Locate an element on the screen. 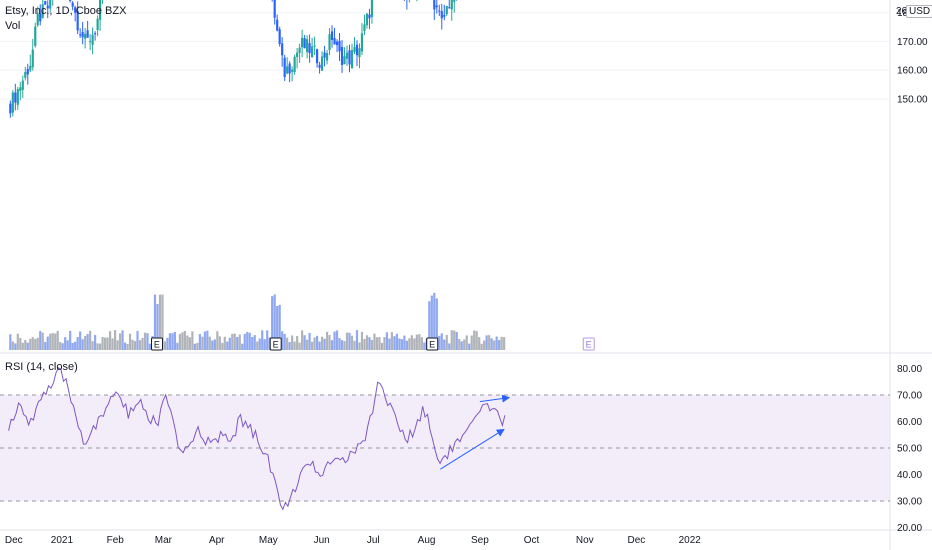 This screenshot has height=550, width=932. currency-badge: USD is located at coordinates (919, 11).